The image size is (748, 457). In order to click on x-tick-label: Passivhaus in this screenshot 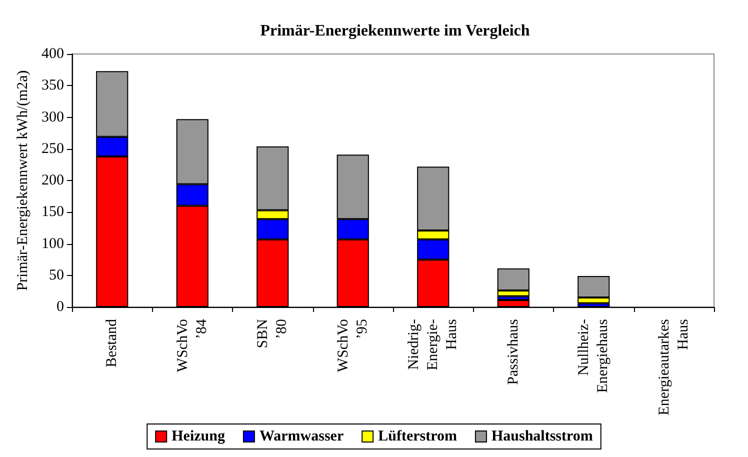, I will do `click(513, 351)`.